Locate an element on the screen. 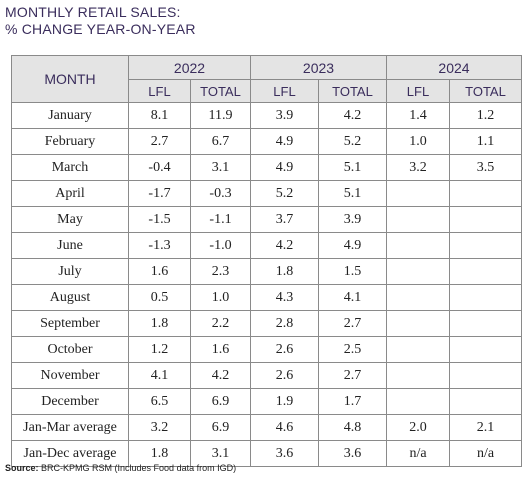 The image size is (532, 479). table-cell: -1.3 is located at coordinates (159, 245).